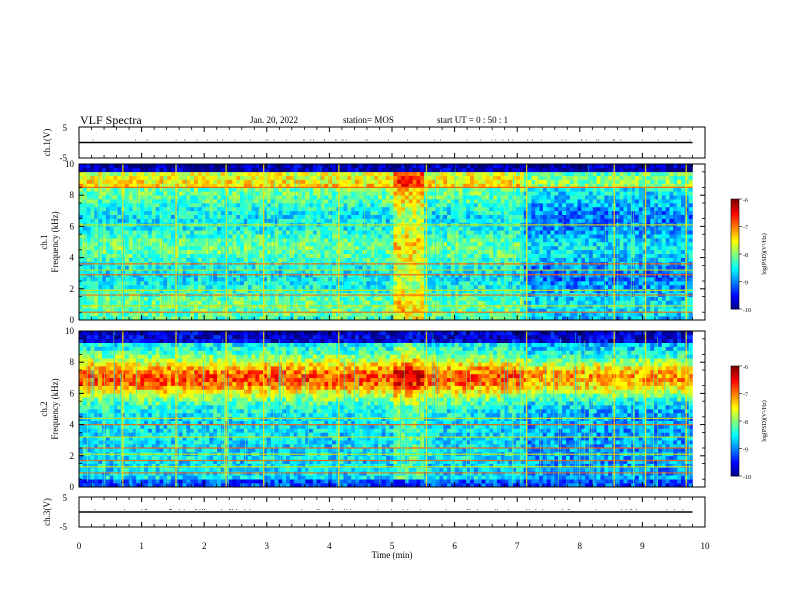 This screenshot has width=792, height=612. Describe the element at coordinates (454, 546) in the screenshot. I see `time-tick-6: 6` at that location.